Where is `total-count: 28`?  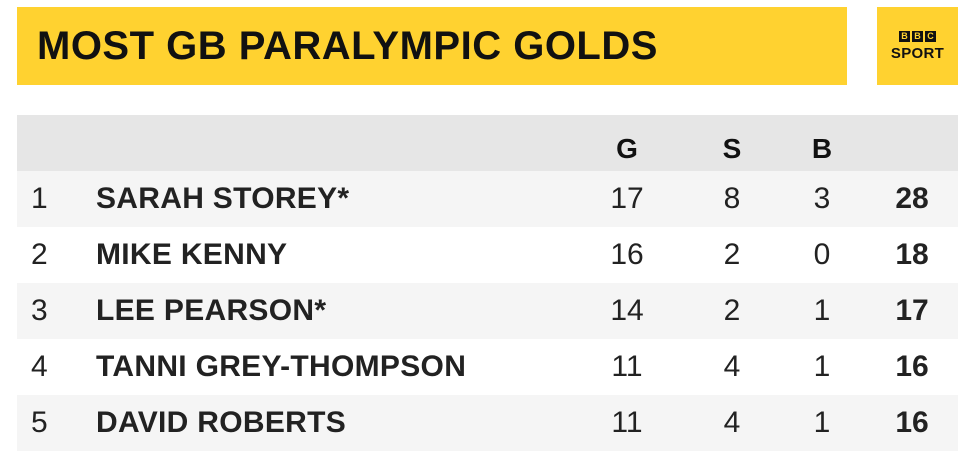 total-count: 28 is located at coordinates (912, 198).